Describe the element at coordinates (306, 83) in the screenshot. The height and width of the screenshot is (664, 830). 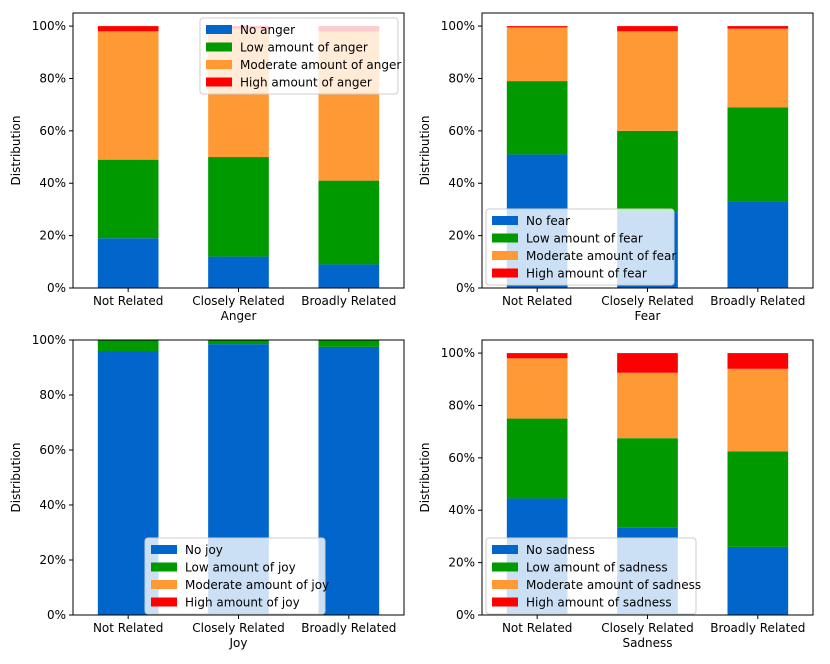
I see `legend-label-high: High amount of anger` at that location.